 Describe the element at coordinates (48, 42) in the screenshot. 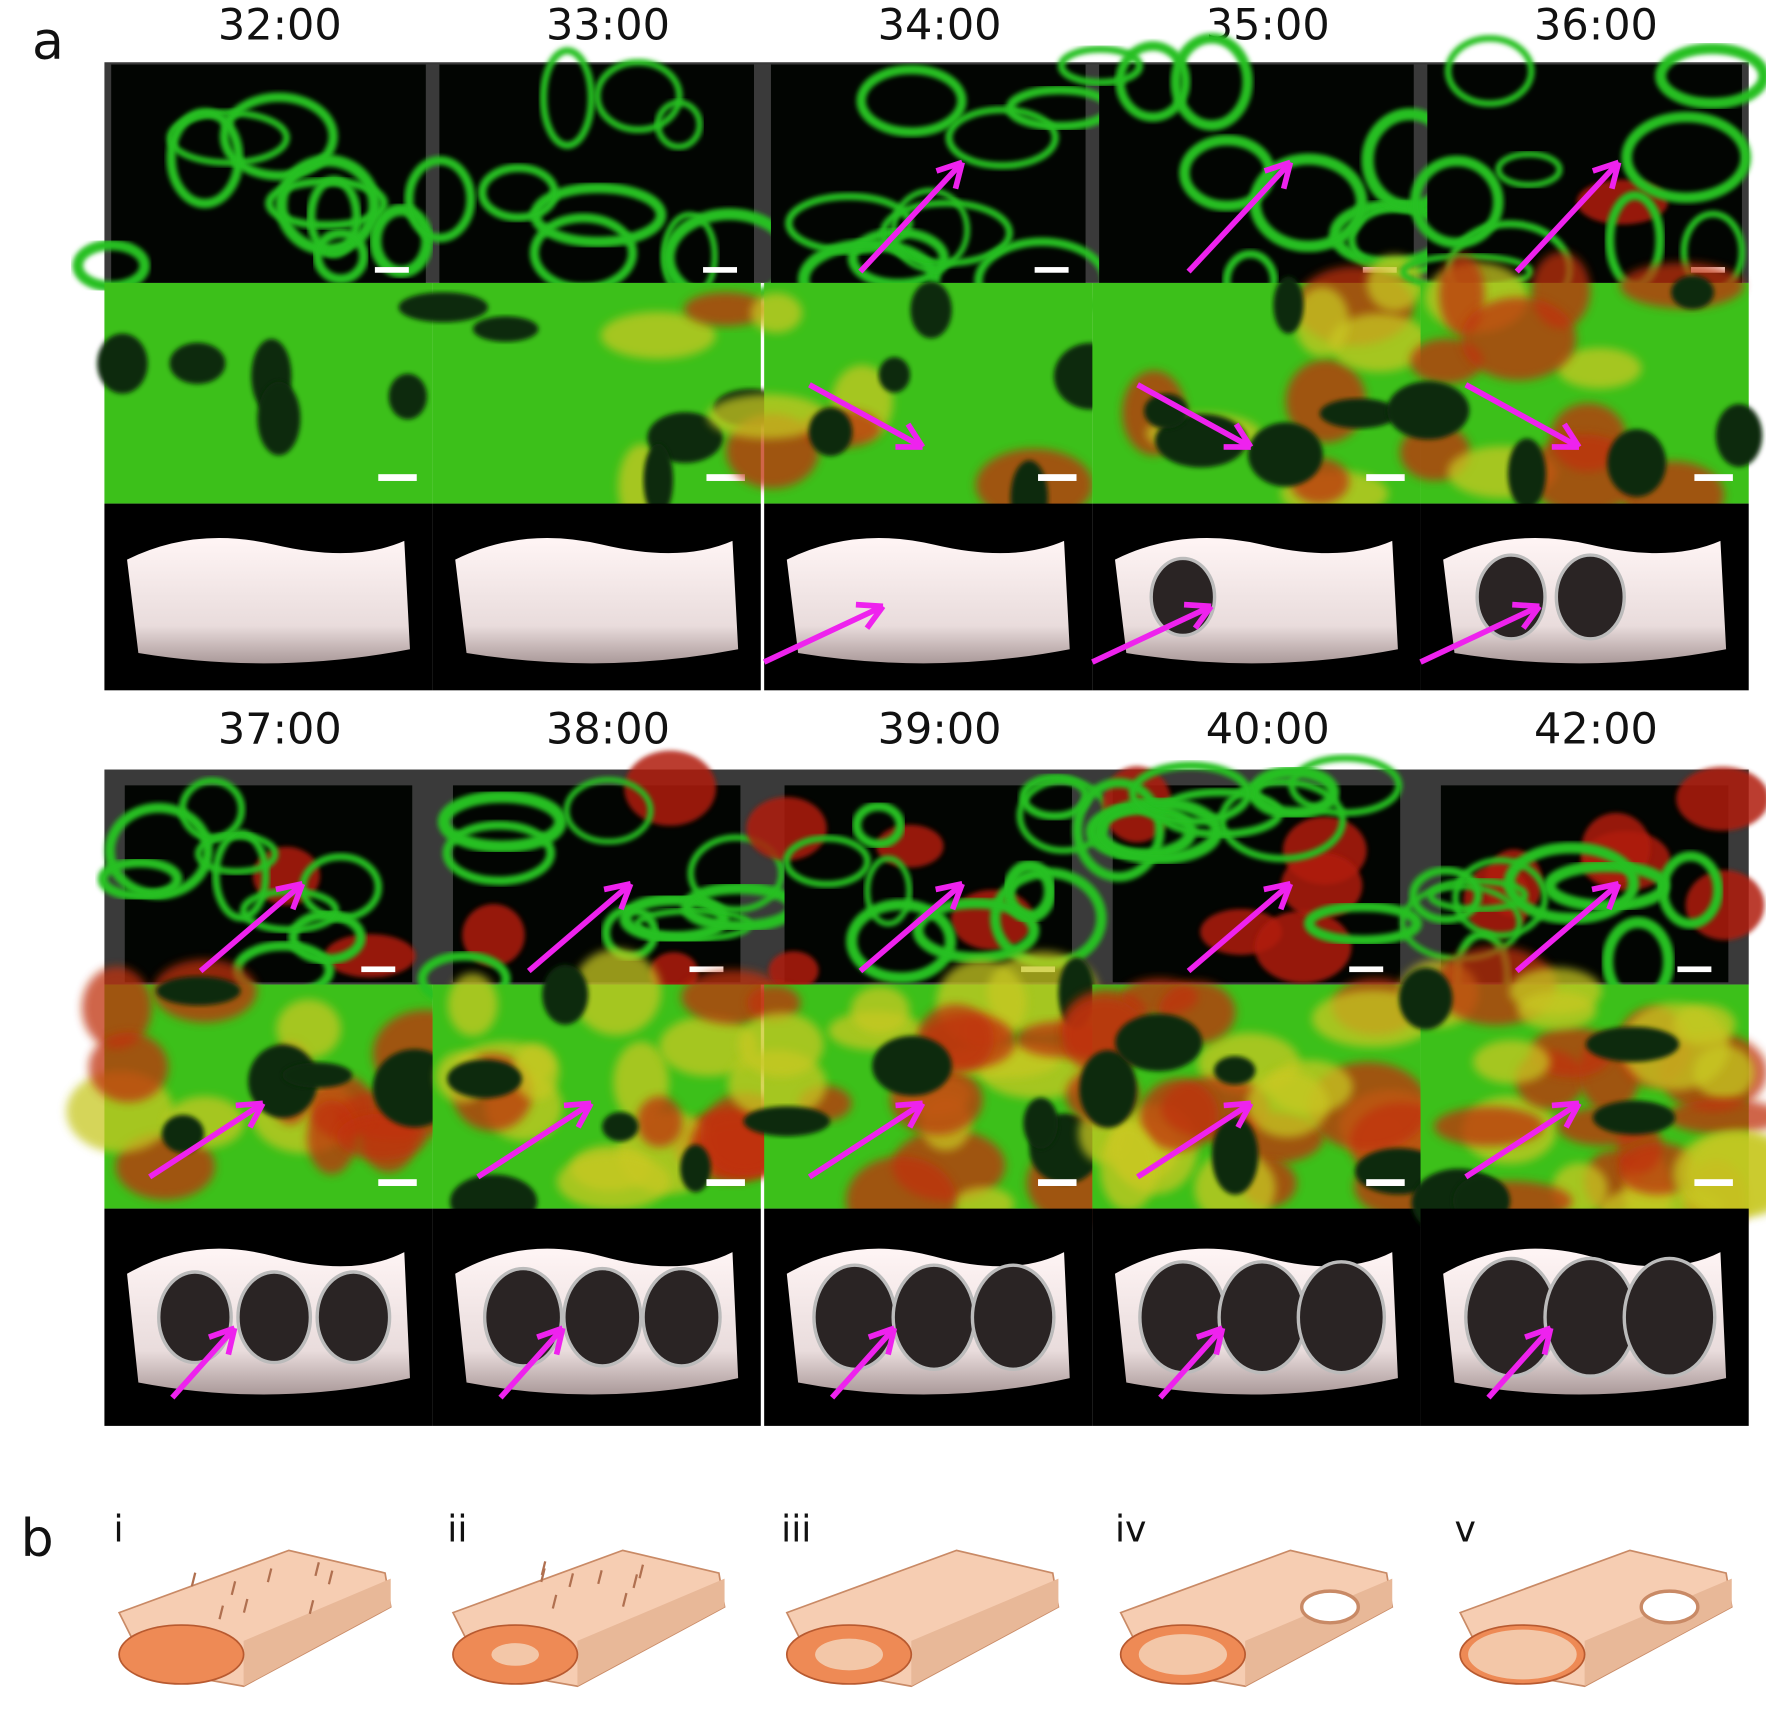

I see `panel-label: a` at that location.